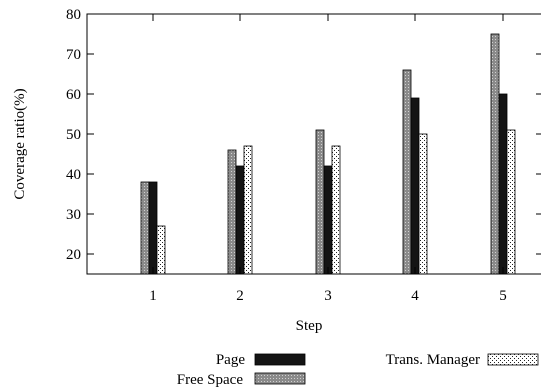 The width and height of the screenshot is (541, 392). Describe the element at coordinates (73, 255) in the screenshot. I see `y-tick-label: 20` at that location.